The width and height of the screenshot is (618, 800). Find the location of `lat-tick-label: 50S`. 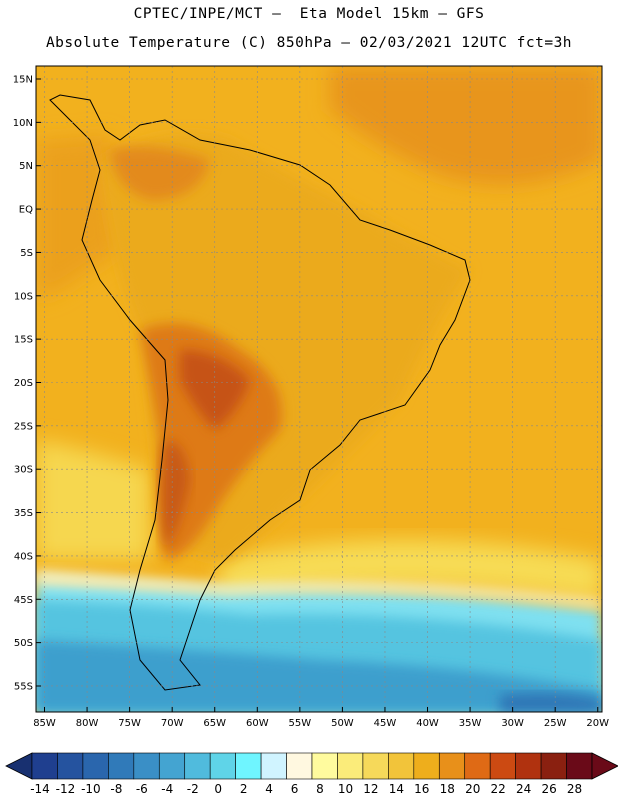

lat-tick-label: 50S is located at coordinates (23, 643).